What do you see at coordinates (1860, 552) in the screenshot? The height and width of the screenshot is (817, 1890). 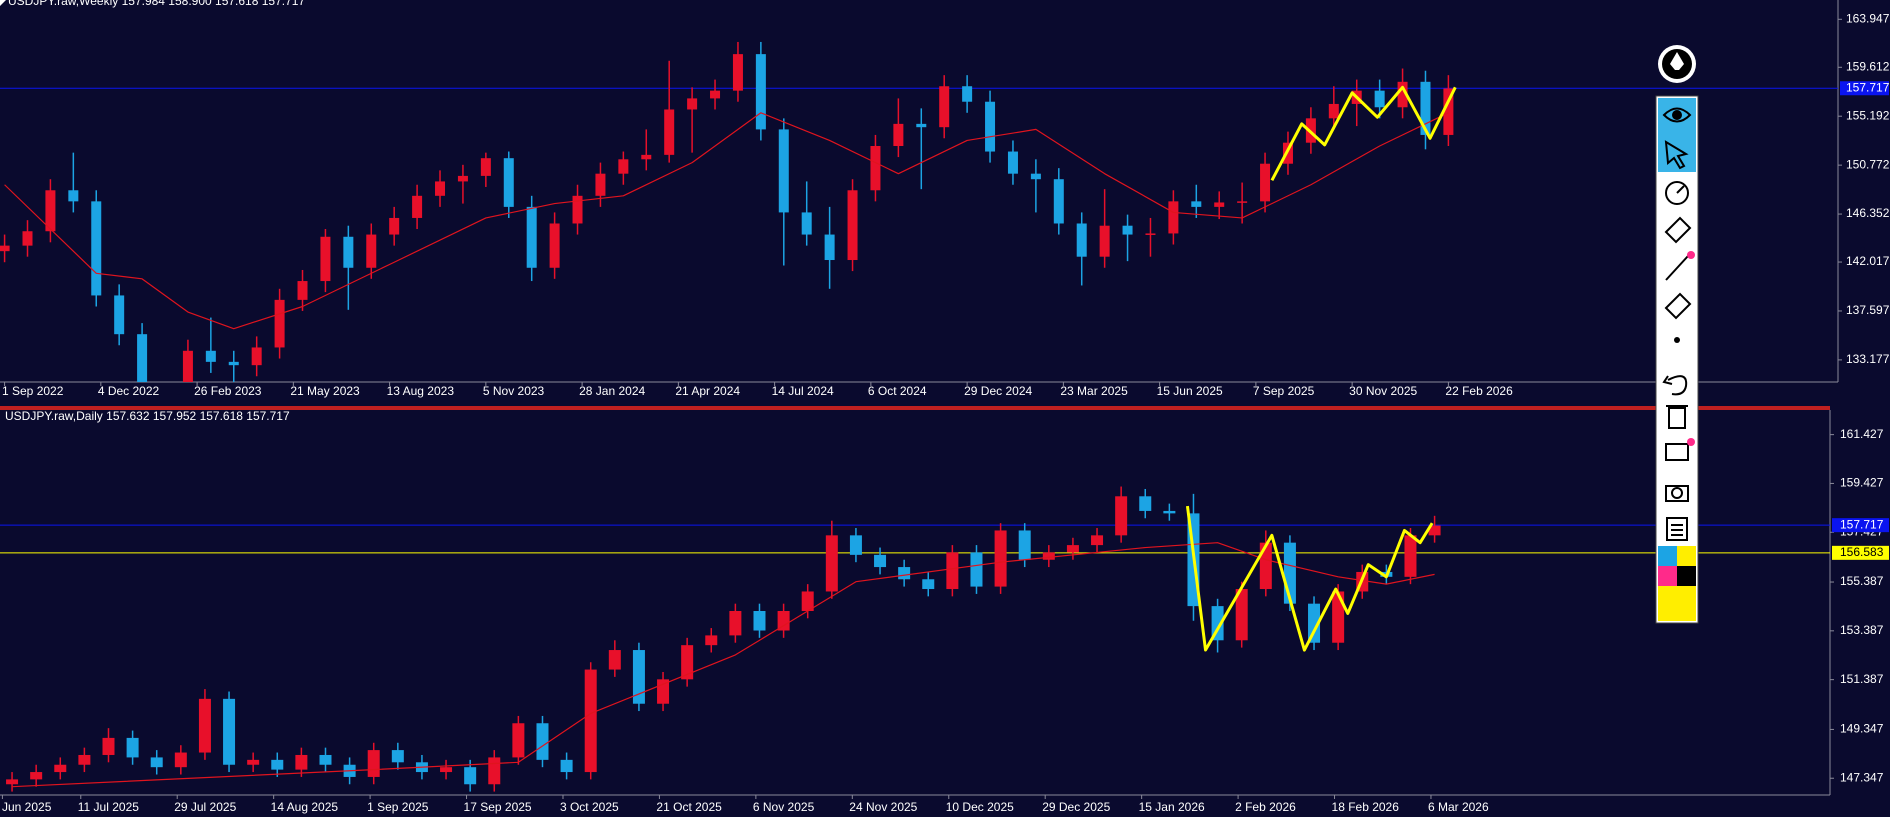 I see `level-label` at bounding box center [1860, 552].